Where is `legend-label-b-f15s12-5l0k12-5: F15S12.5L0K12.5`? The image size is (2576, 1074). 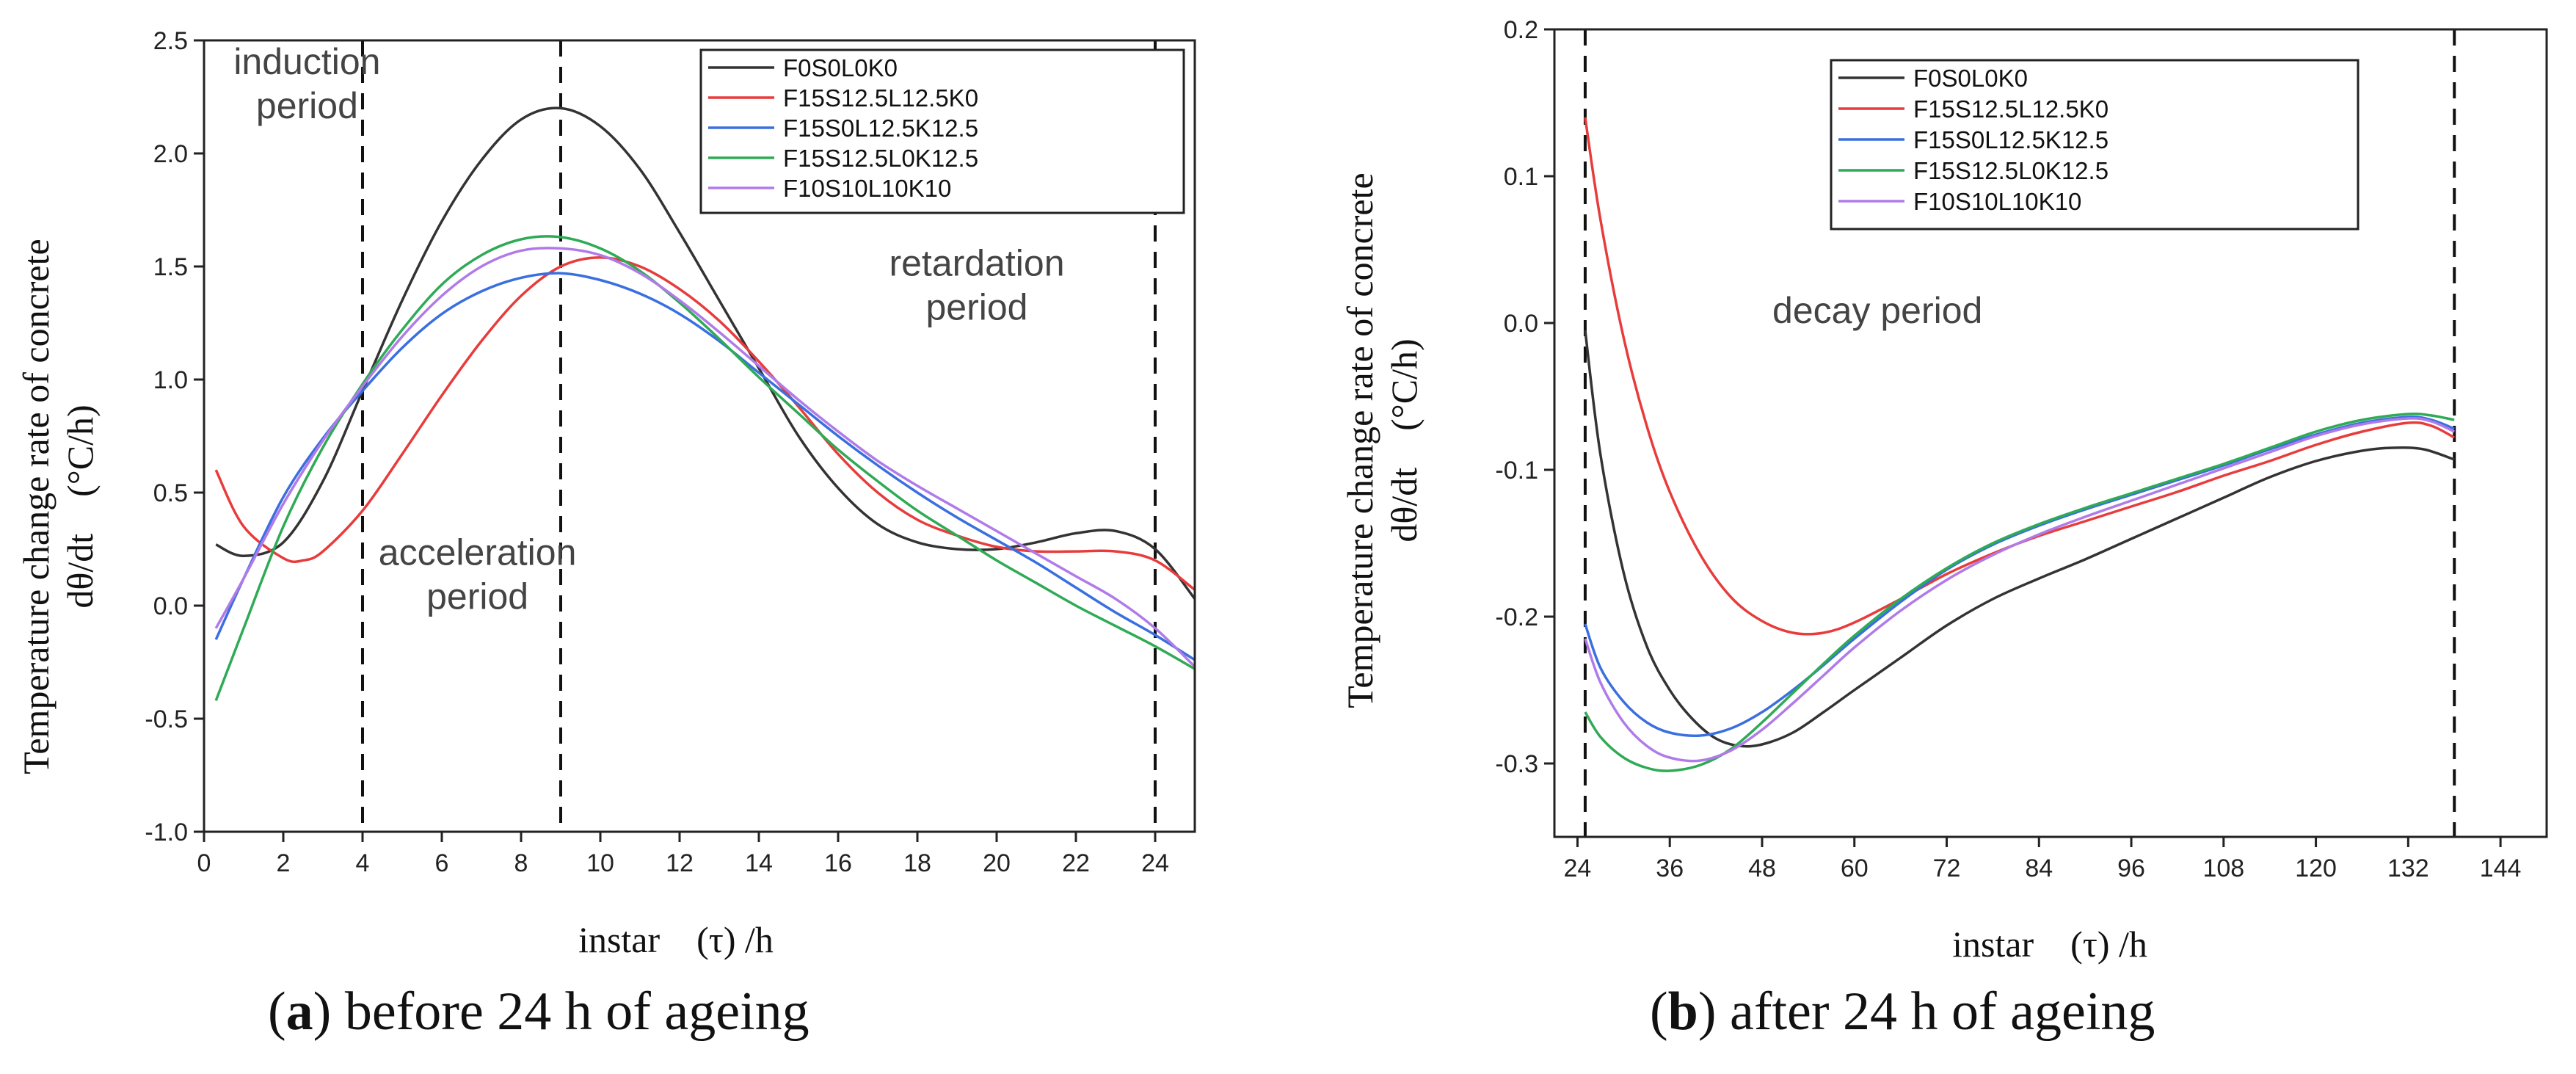 legend-label-b-f15s12-5l0k12-5: F15S12.5L0K12.5 is located at coordinates (2011, 171).